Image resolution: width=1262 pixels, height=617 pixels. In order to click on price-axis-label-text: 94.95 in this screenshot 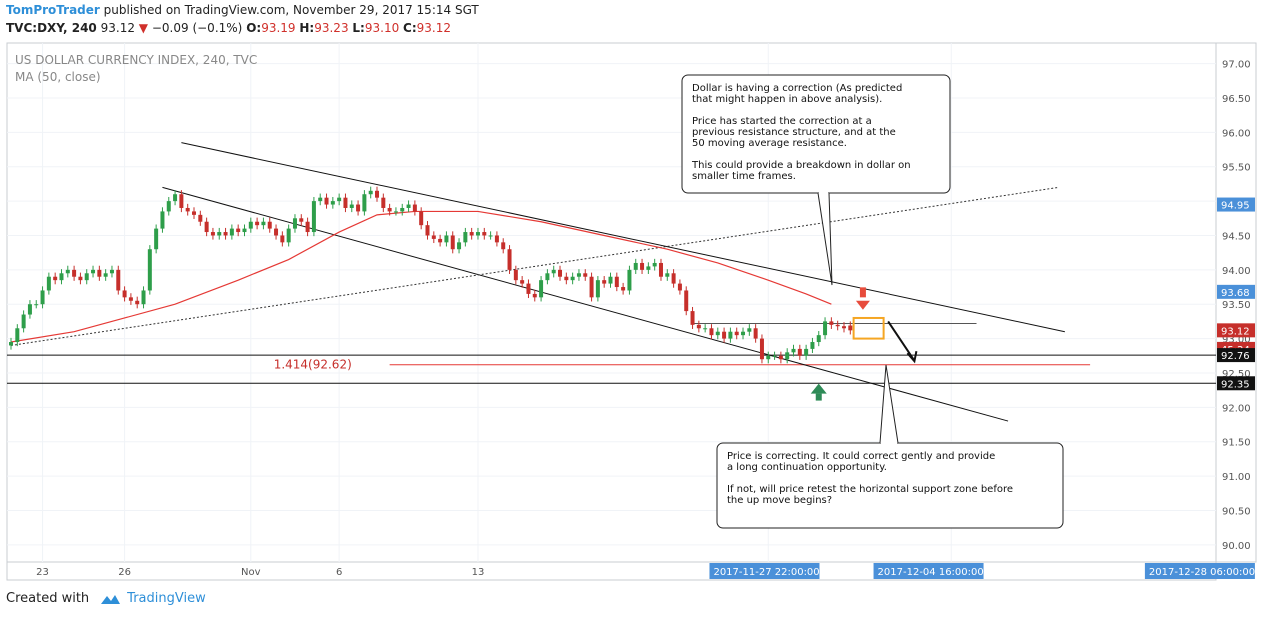, I will do `click(1235, 206)`.